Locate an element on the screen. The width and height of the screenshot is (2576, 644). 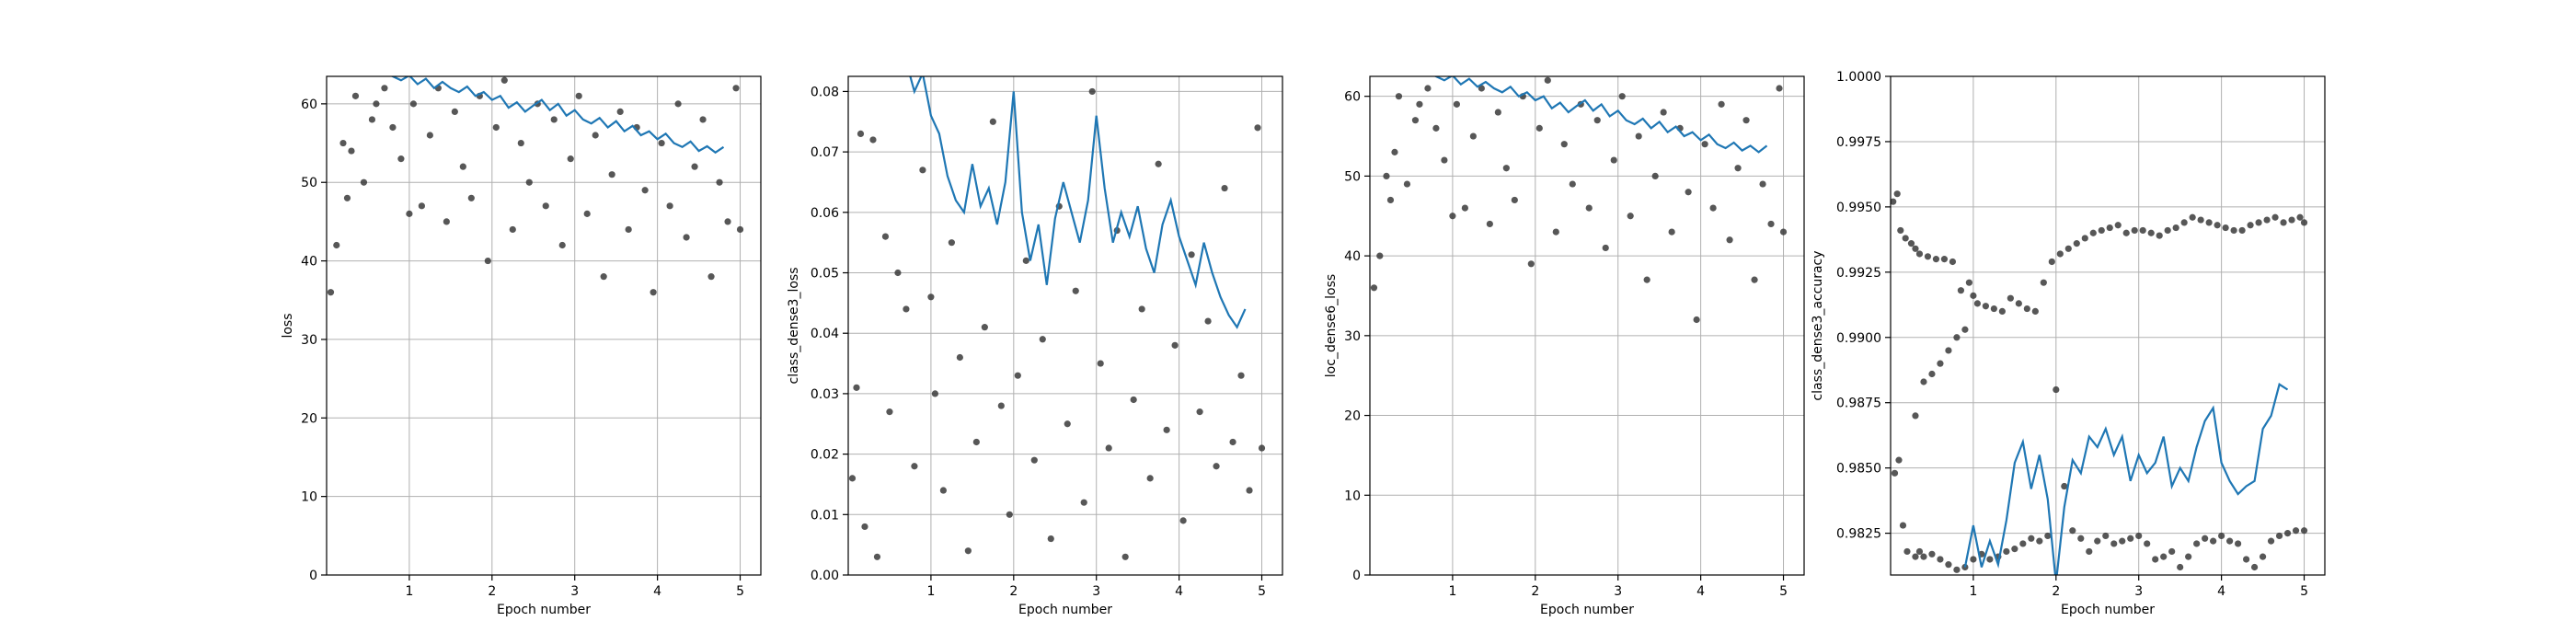
class-dense3-loss-data is located at coordinates (1057, 318).